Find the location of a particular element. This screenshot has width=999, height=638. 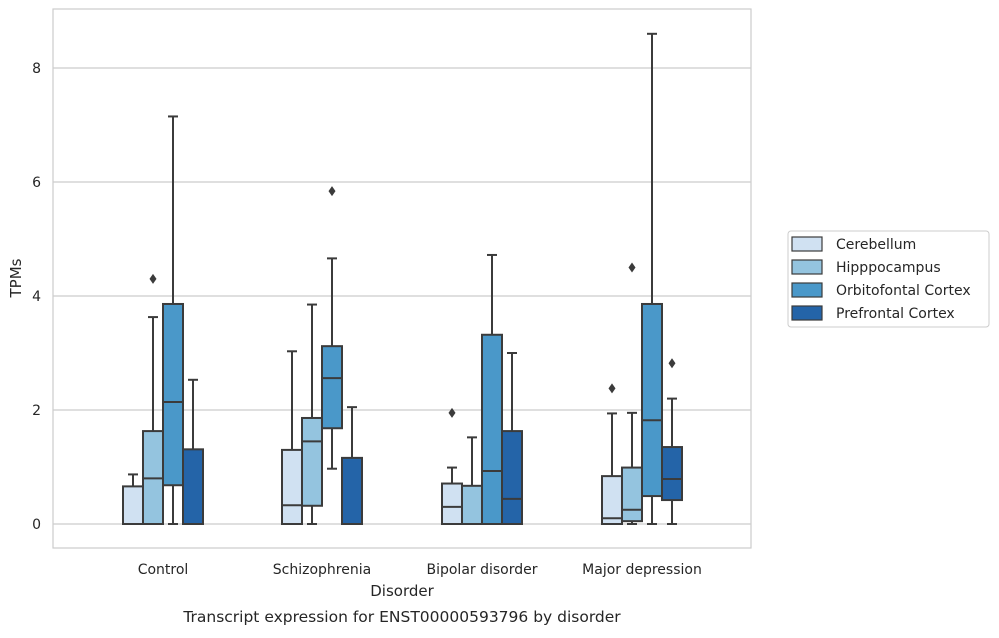

legend-frame is located at coordinates (888, 279).